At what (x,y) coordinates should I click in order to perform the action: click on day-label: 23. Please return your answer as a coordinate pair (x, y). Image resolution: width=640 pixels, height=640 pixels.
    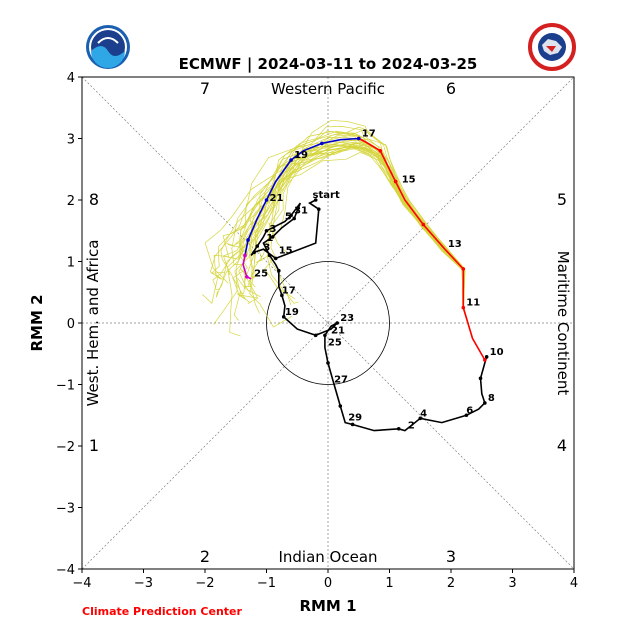
    Looking at the image, I should click on (347, 318).